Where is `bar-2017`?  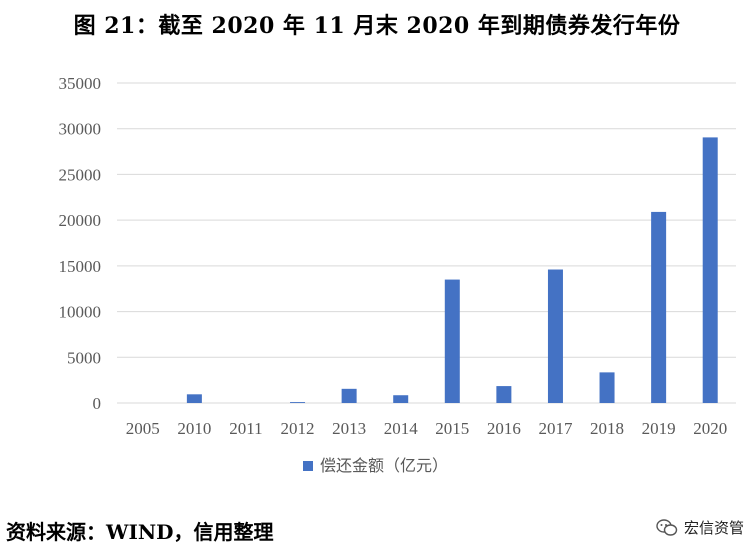 bar-2017 is located at coordinates (555, 336).